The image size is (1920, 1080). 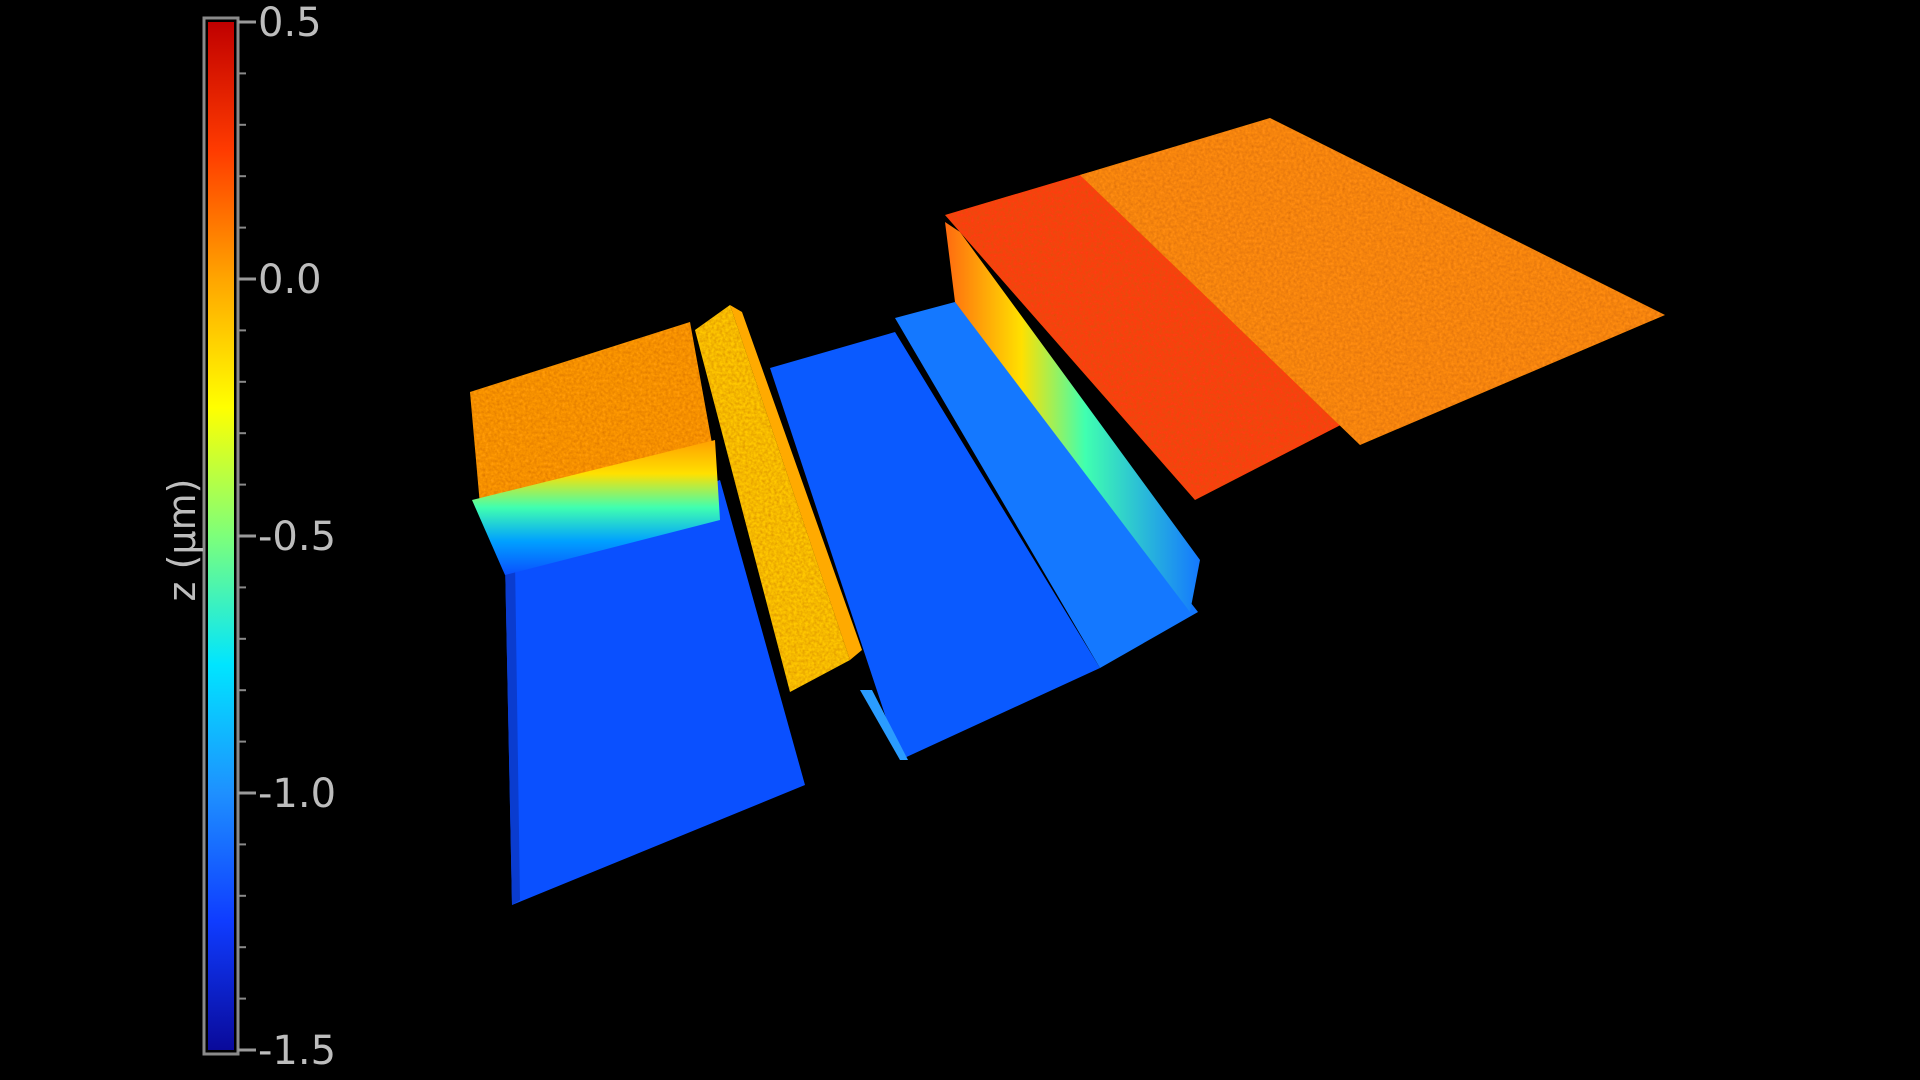 I want to click on colorbar-tick-label: -0.5, so click(x=297, y=537).